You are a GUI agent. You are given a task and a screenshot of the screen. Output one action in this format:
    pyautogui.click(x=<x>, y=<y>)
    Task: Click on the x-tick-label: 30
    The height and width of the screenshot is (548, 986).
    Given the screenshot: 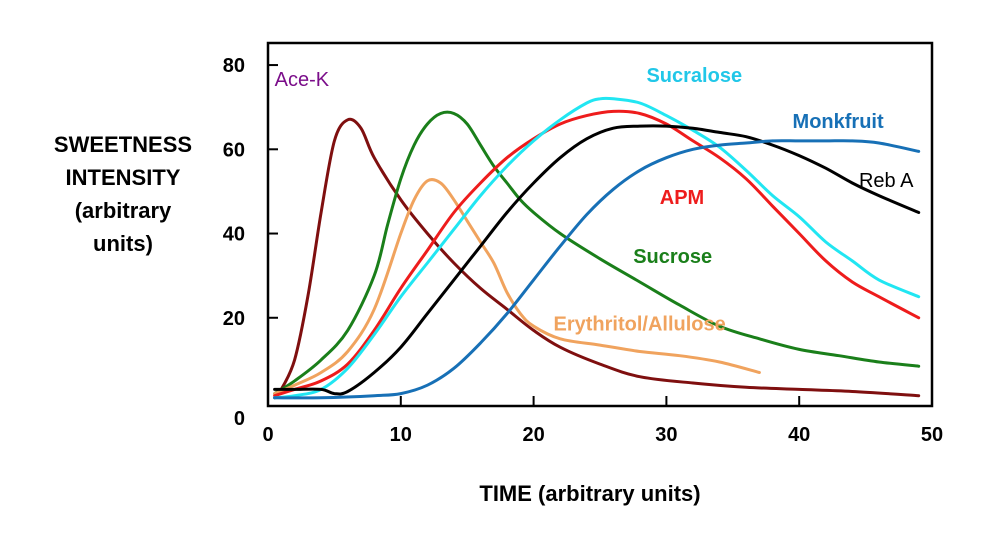 What is the action you would take?
    pyautogui.click(x=666, y=435)
    